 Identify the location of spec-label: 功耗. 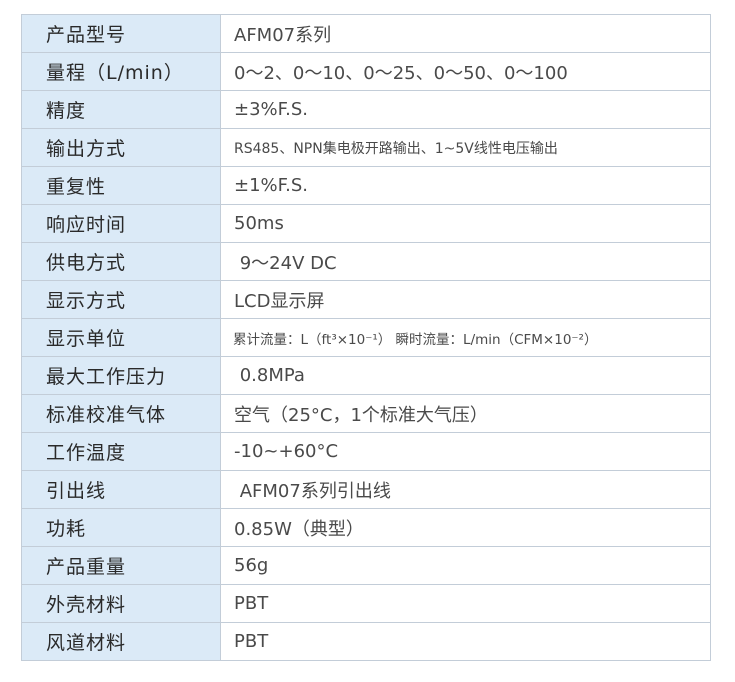
(121, 527).